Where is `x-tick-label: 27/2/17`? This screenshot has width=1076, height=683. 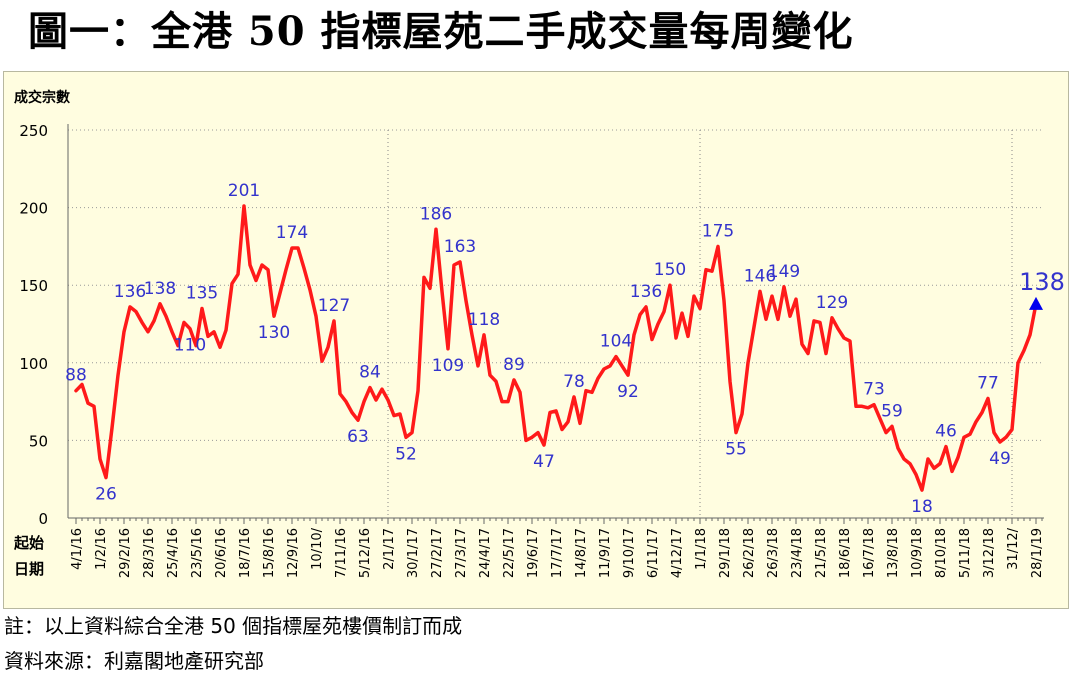 x-tick-label: 27/2/17 is located at coordinates (437, 553).